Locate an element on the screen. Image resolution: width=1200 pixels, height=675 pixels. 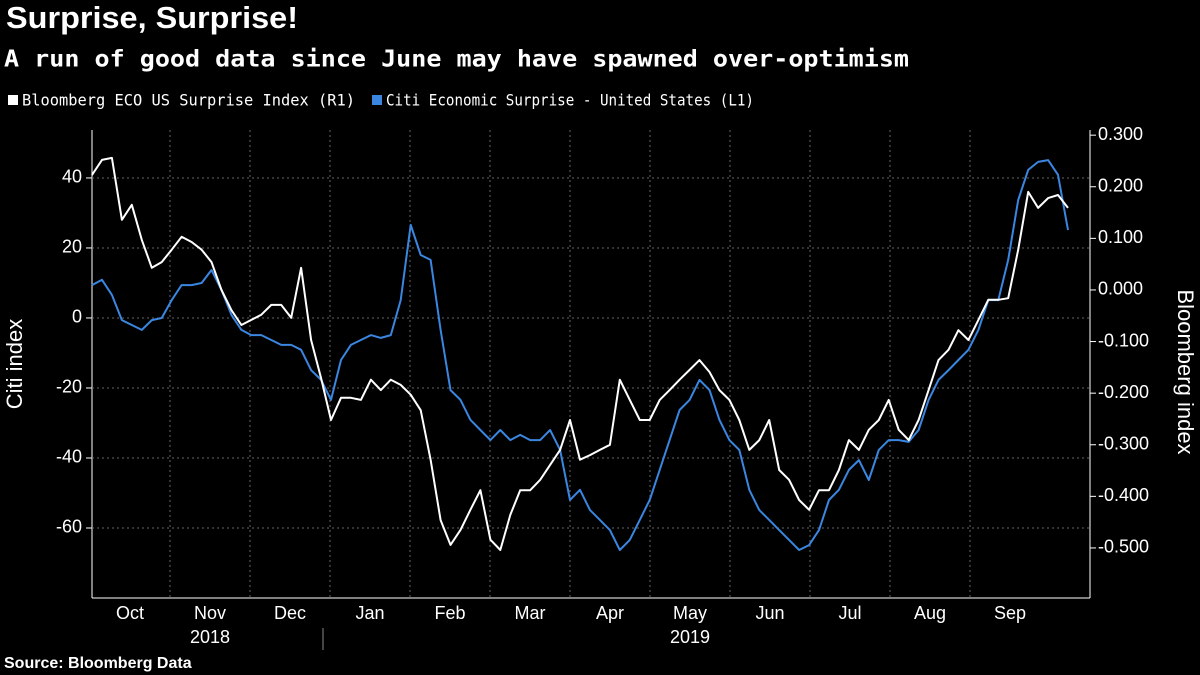
x-tick-label: Apr is located at coordinates (610, 613).